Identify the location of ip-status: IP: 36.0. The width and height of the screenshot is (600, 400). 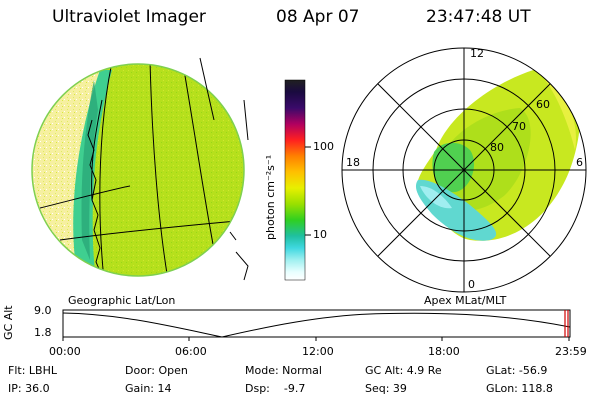
(29, 388).